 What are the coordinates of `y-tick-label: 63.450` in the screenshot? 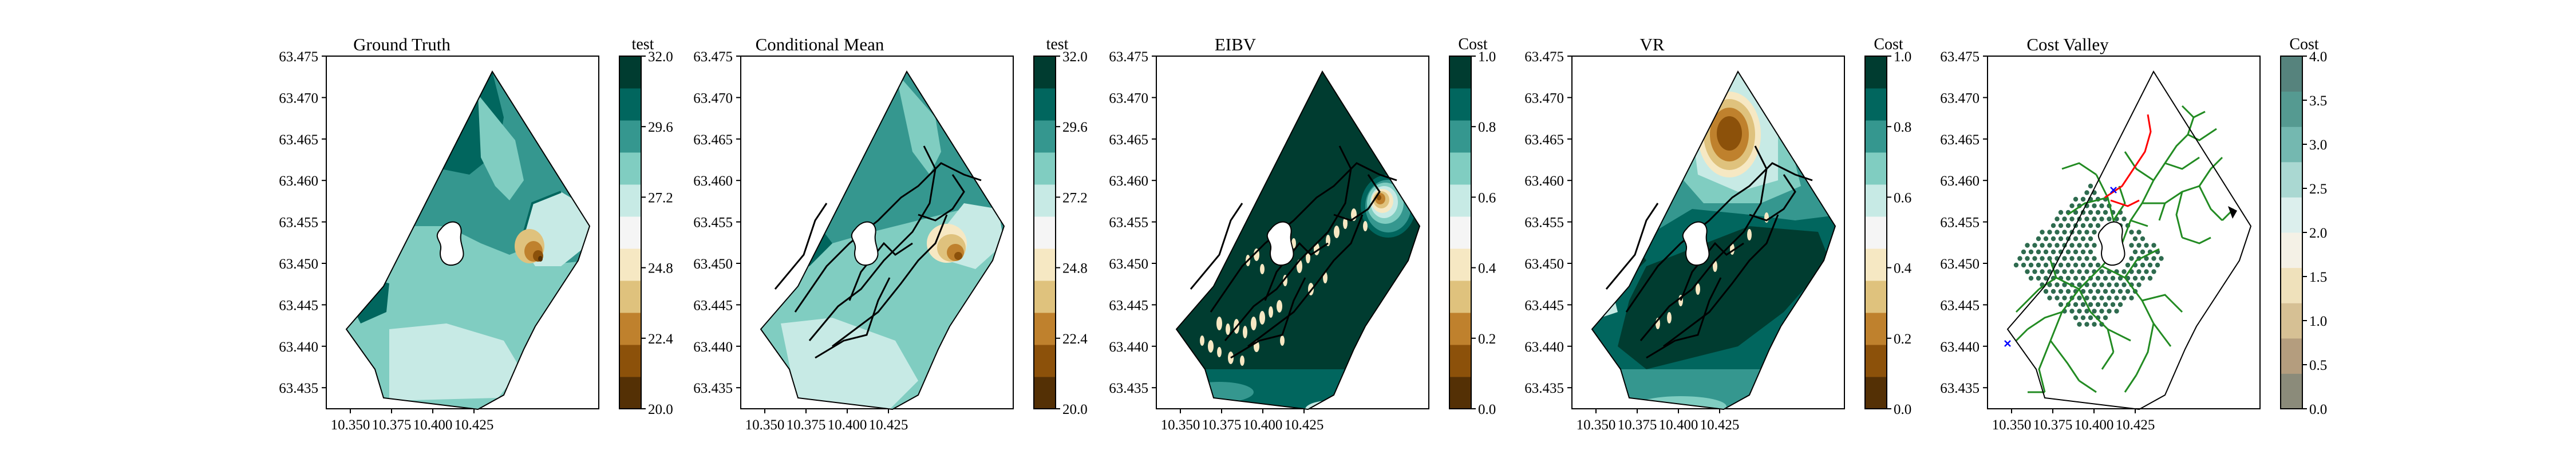 It's located at (298, 264).